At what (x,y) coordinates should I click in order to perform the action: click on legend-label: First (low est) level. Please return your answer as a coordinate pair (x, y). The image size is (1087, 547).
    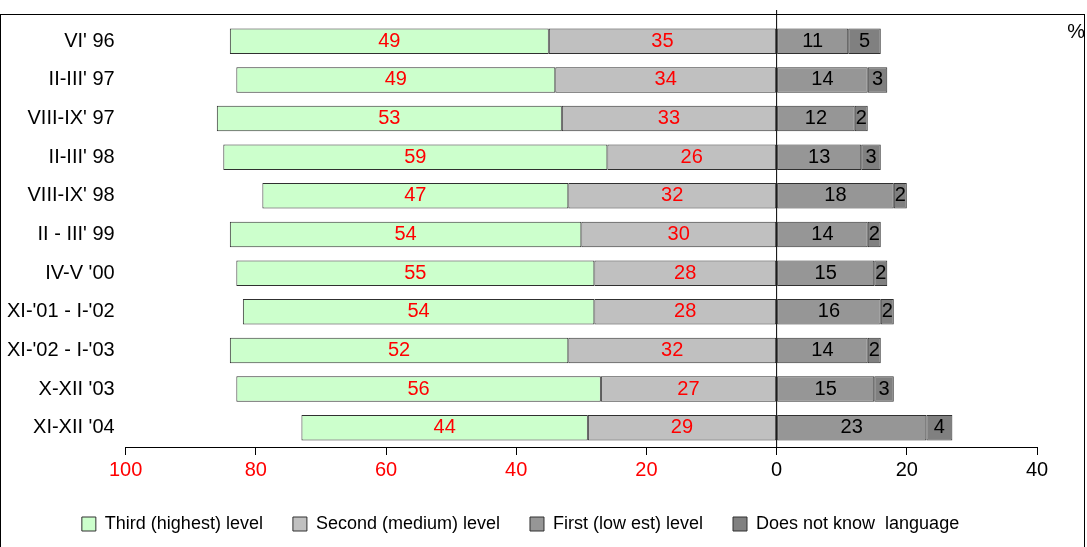
    Looking at the image, I should click on (628, 522).